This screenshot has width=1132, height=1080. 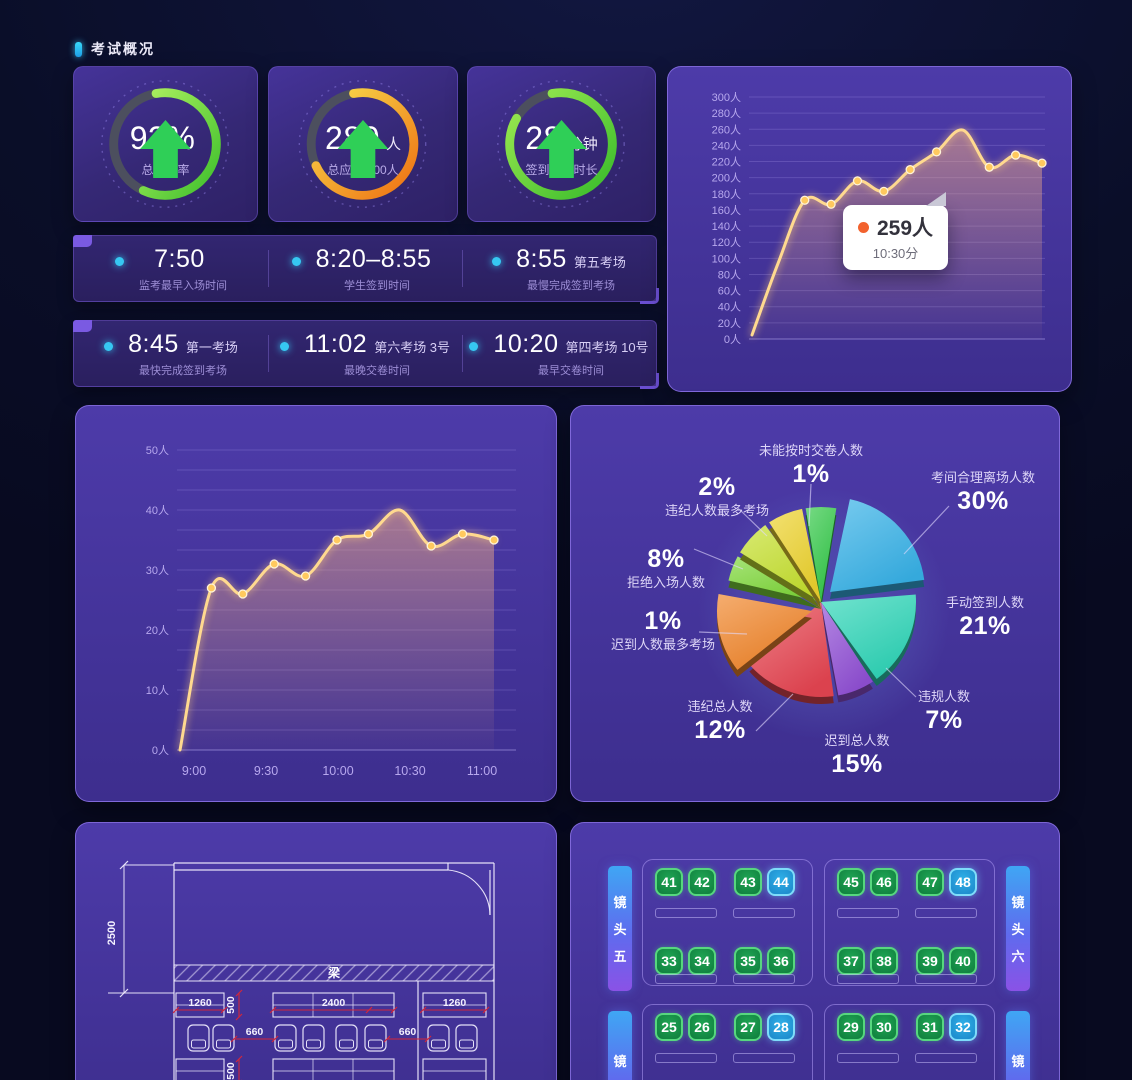 What do you see at coordinates (183, 285) in the screenshot?
I see `stat-label: 监考最早入场时间` at bounding box center [183, 285].